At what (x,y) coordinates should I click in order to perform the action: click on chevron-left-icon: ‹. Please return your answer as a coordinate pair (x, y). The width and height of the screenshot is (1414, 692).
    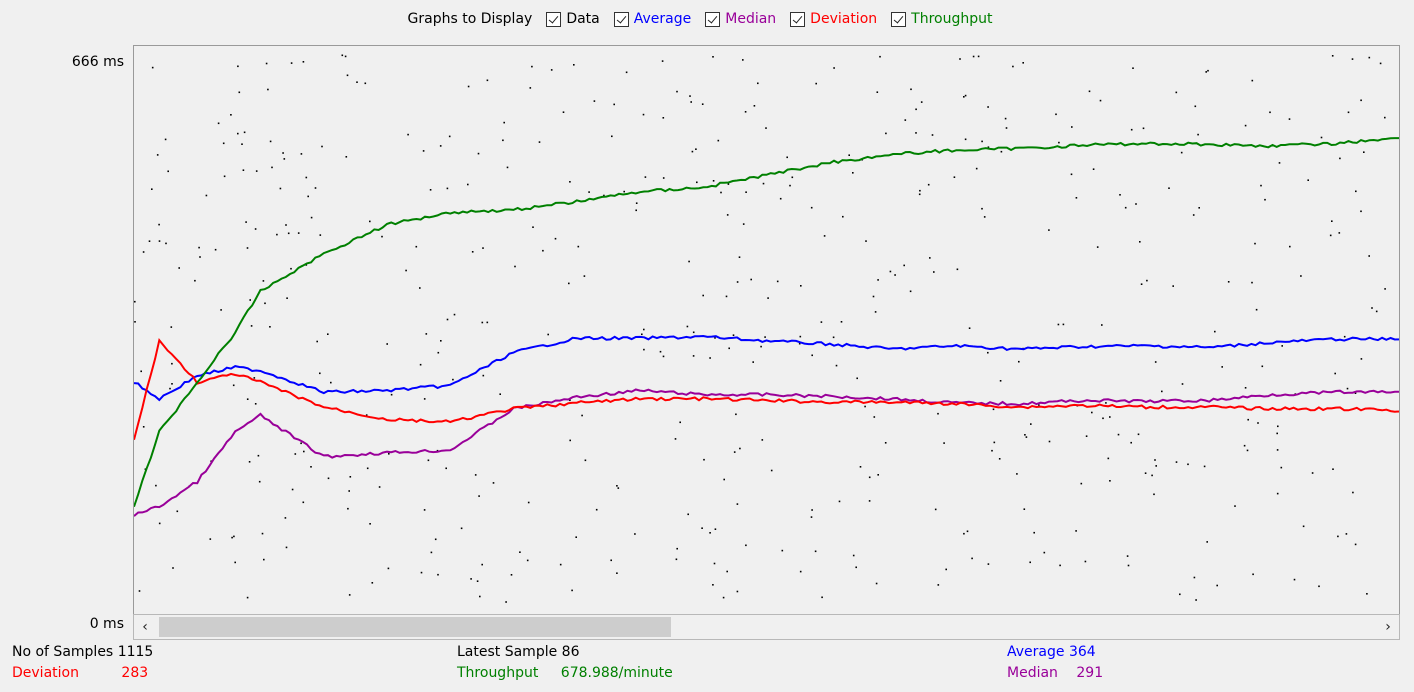
    Looking at the image, I should click on (145, 627).